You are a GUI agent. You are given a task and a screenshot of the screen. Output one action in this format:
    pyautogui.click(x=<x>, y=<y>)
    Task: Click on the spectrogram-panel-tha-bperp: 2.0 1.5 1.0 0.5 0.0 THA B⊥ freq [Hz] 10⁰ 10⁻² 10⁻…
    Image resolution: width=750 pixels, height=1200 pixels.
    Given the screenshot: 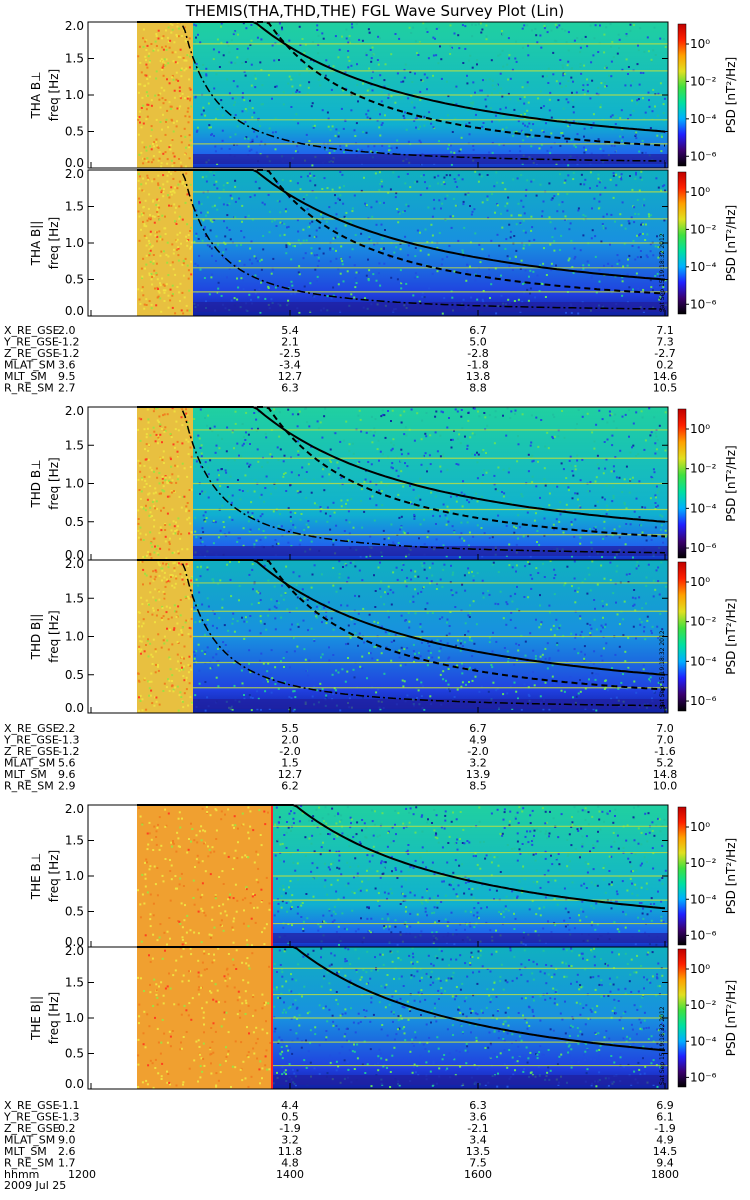 What is the action you would take?
    pyautogui.click(x=383, y=94)
    